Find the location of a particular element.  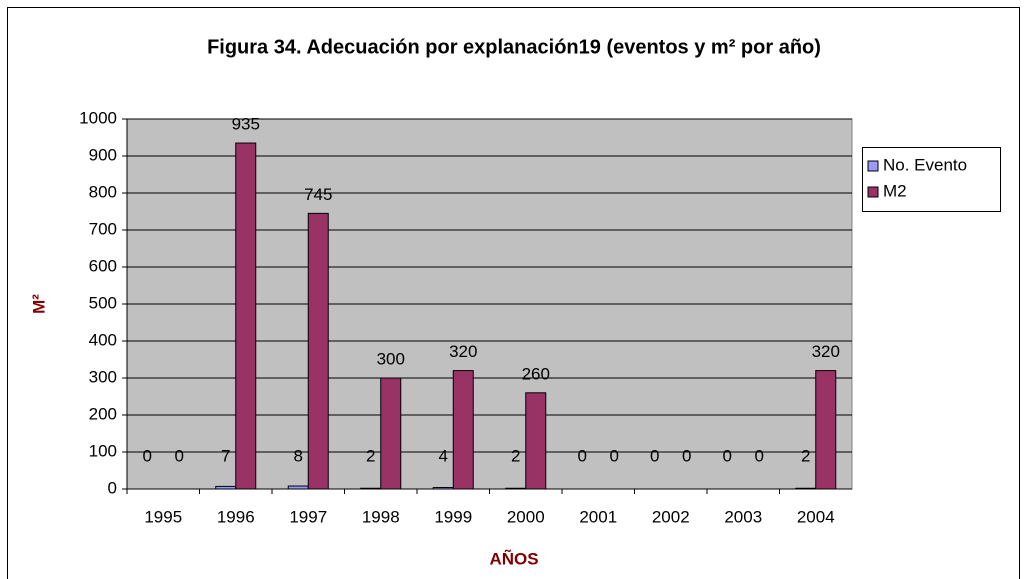

y-tick-label: 900 is located at coordinates (103, 154).